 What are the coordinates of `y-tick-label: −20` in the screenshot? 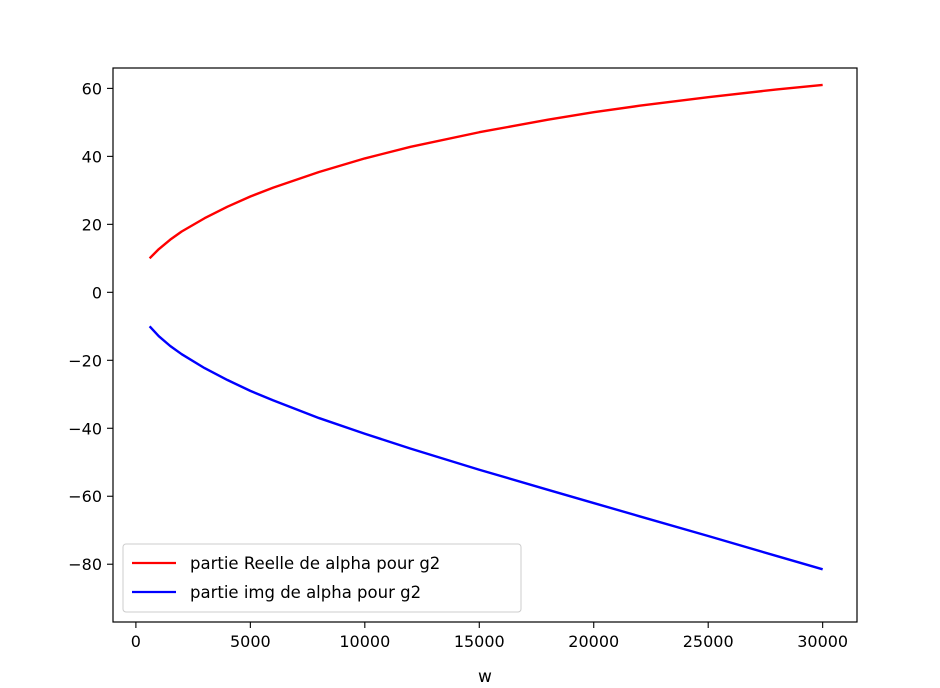 It's located at (85, 360).